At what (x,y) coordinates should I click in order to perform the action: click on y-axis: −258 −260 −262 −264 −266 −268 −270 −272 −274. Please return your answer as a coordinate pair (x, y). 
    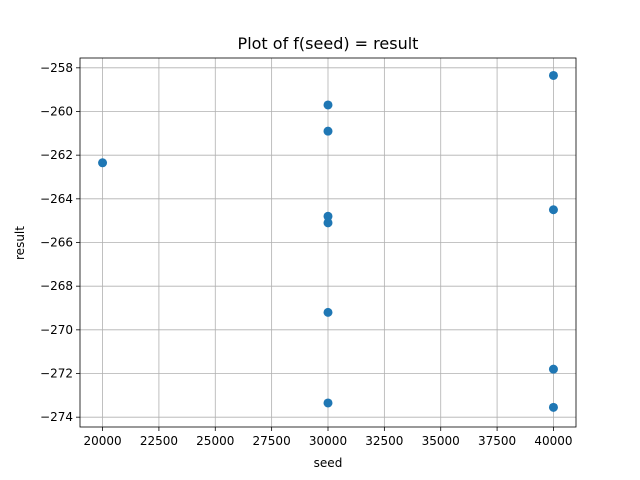
    Looking at the image, I should click on (60, 242).